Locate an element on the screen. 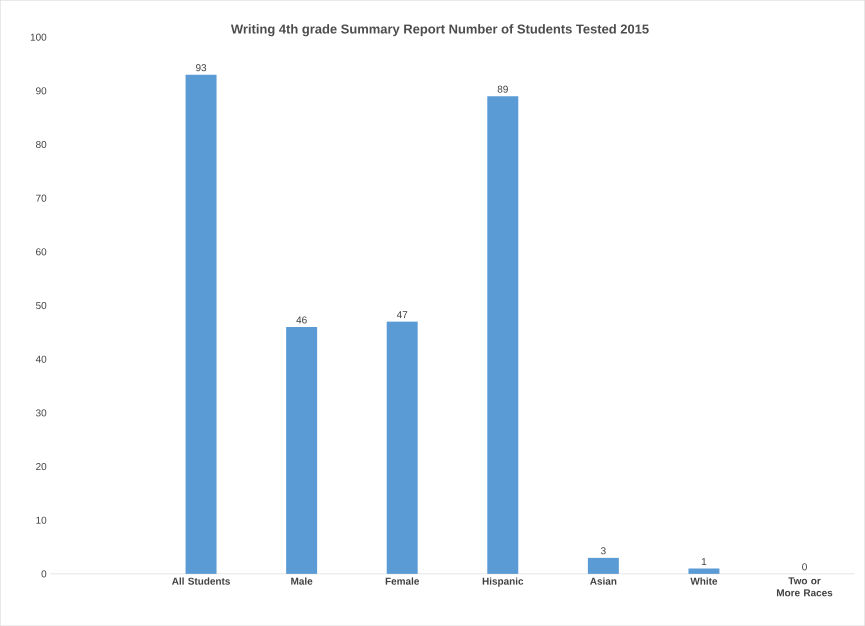 The image size is (865, 626). data-label: 93 is located at coordinates (201, 68).